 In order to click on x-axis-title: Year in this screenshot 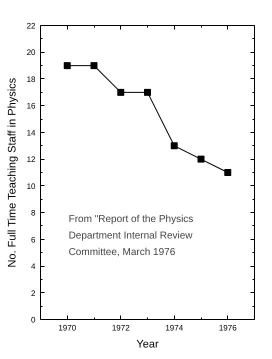, I will do `click(147, 344)`.